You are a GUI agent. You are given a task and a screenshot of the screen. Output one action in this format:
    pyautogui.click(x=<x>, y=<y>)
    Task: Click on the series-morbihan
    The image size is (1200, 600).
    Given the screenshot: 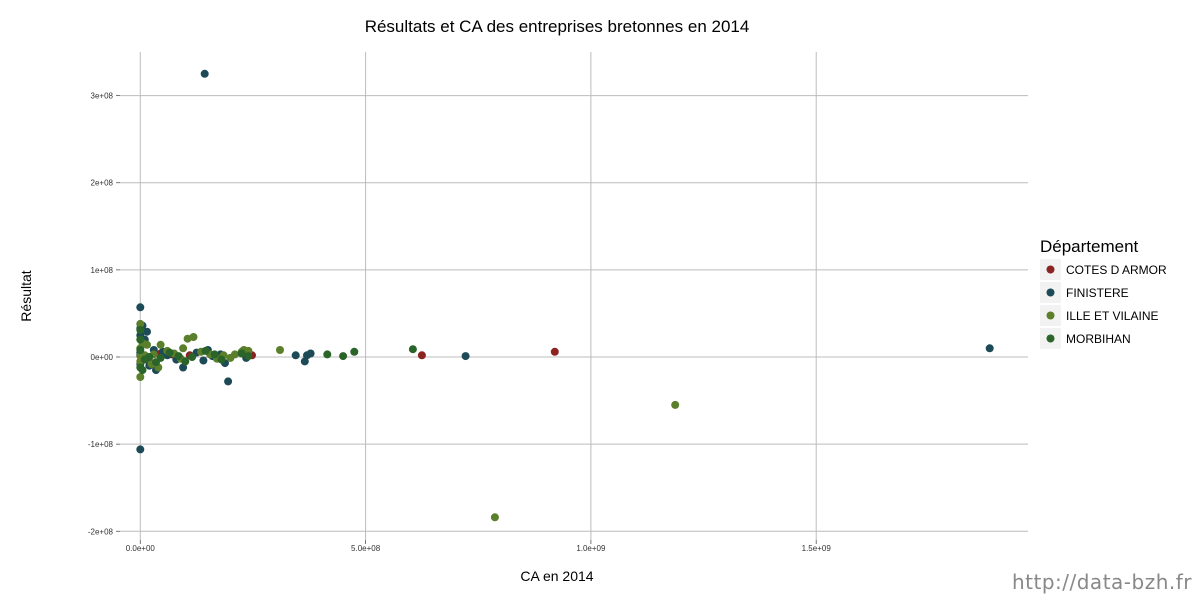 What is the action you would take?
    pyautogui.click(x=276, y=350)
    